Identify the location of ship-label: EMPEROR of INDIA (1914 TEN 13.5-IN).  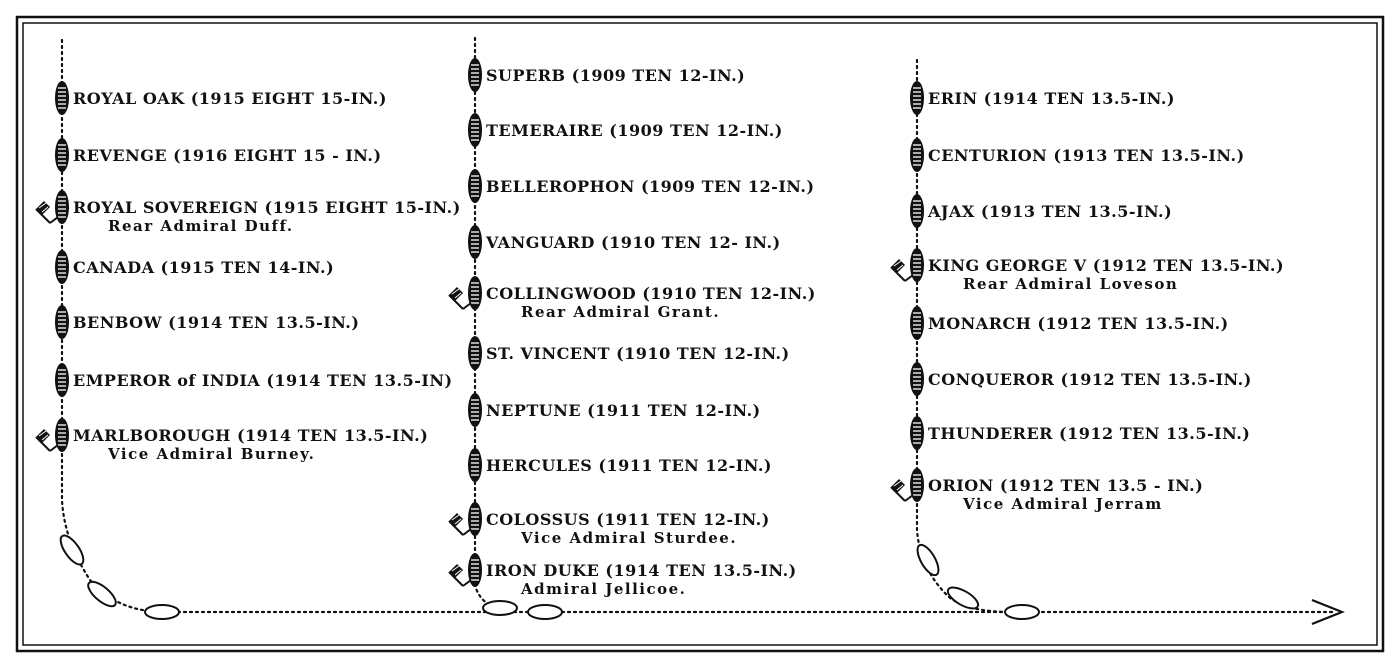
(263, 380).